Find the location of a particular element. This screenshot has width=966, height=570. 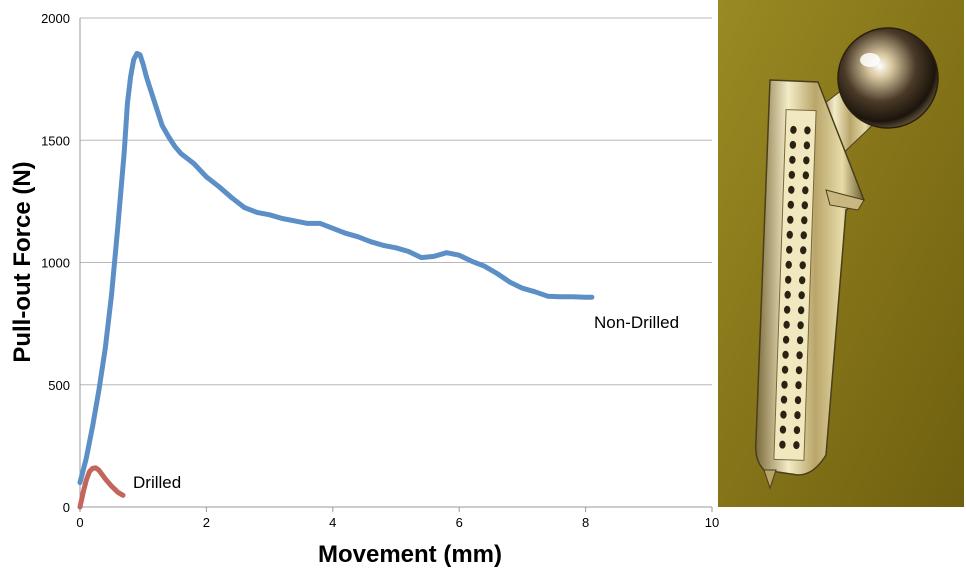

y-tick-labels: 0 500 1000 1500 2000 is located at coordinates (55, 263).